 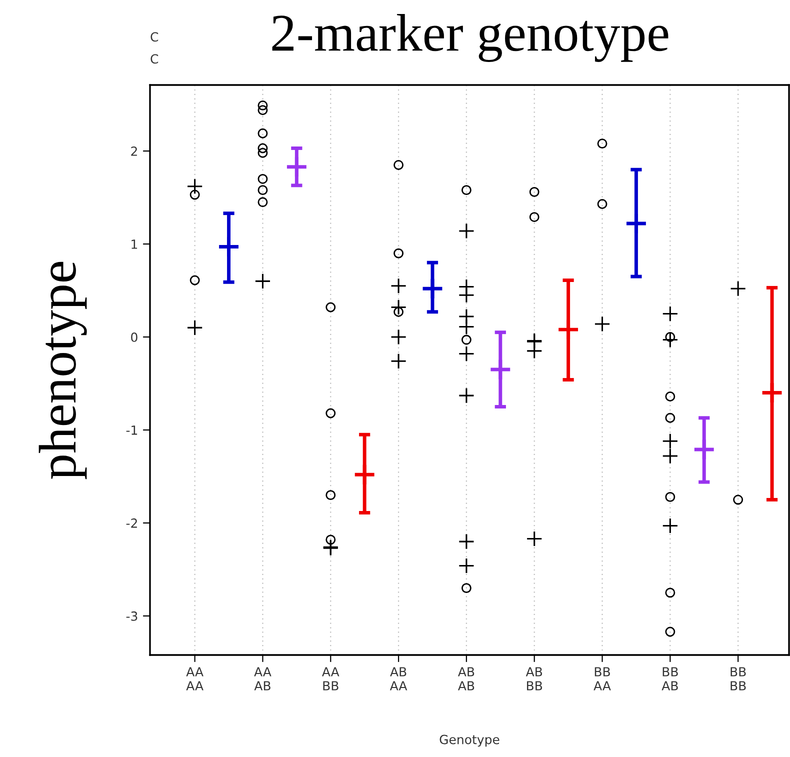 I want to click on x-tick-label: AB AB, so click(x=466, y=678).